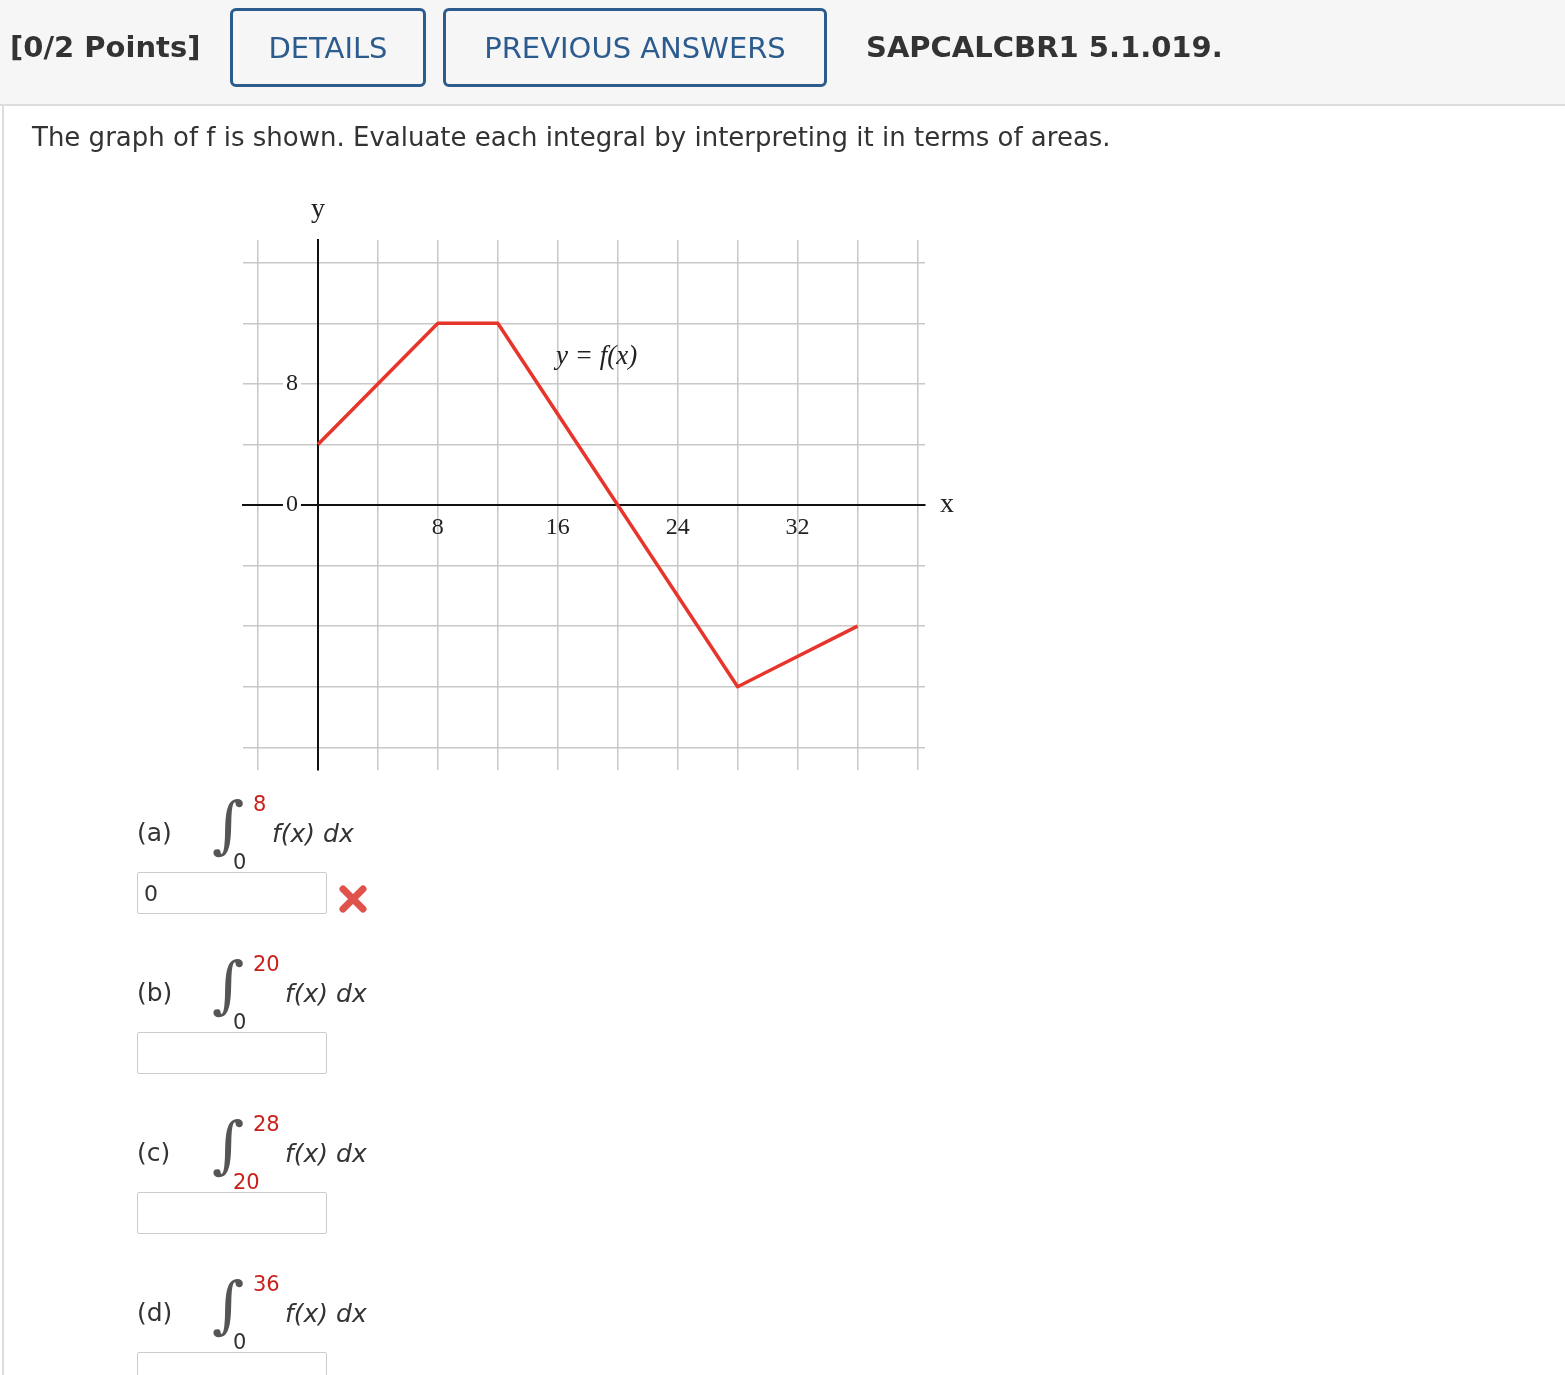 This screenshot has height=1375, width=1565. I want to click on text: [0/2 Points], so click(105, 47).